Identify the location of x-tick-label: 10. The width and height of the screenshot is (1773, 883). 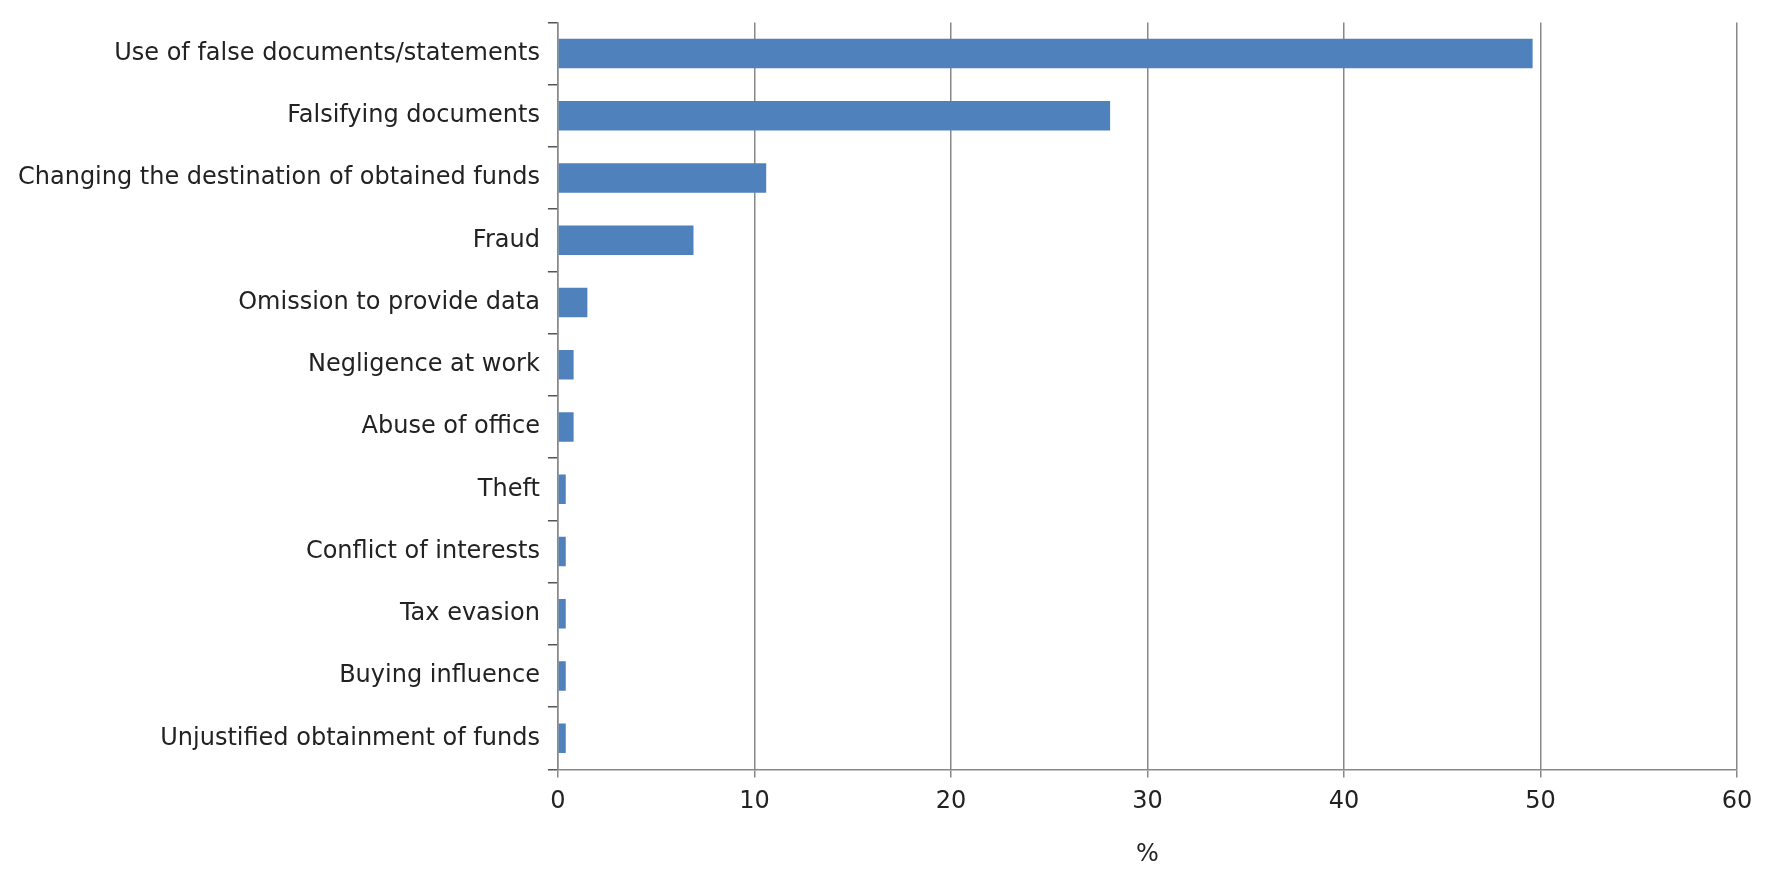
(754, 800).